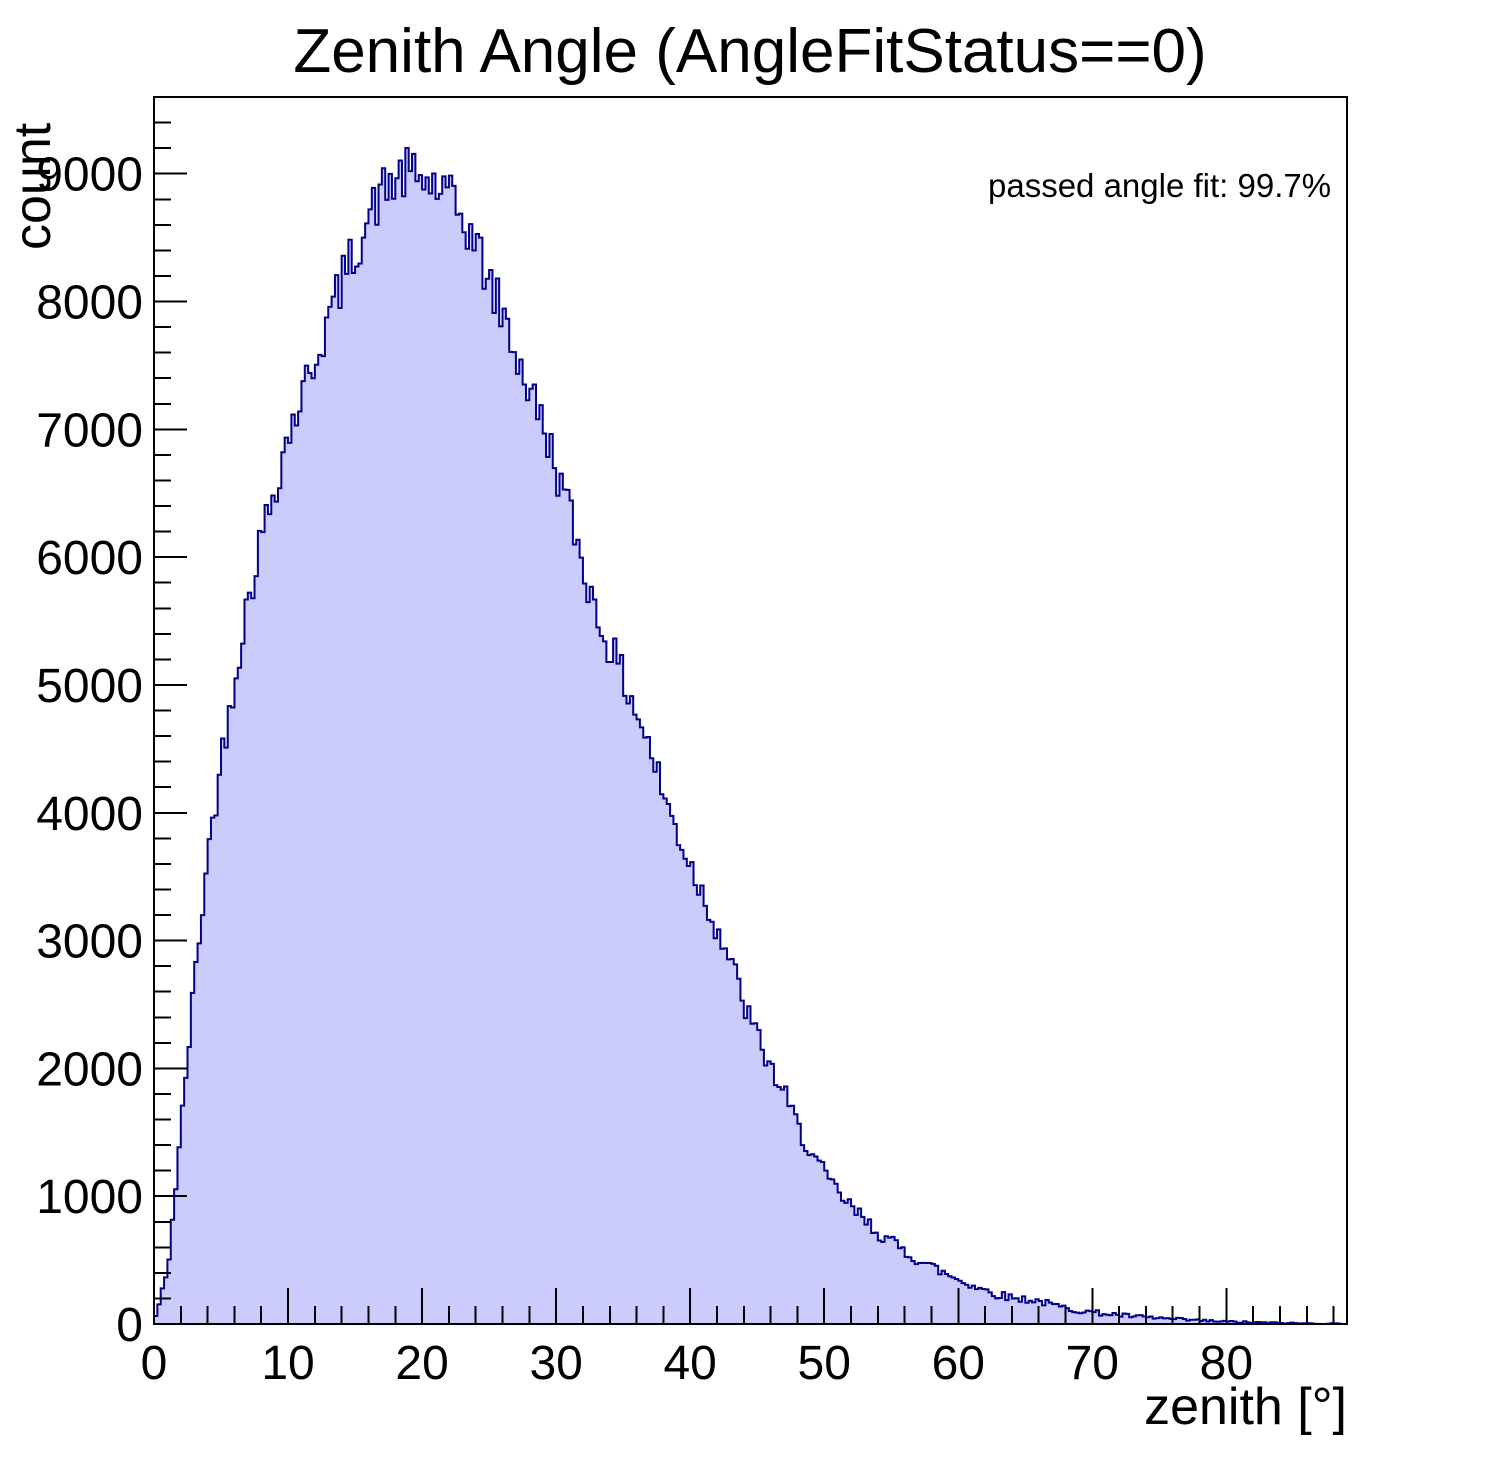  Describe the element at coordinates (89, 1069) in the screenshot. I see `y-tick-label: 2000` at that location.